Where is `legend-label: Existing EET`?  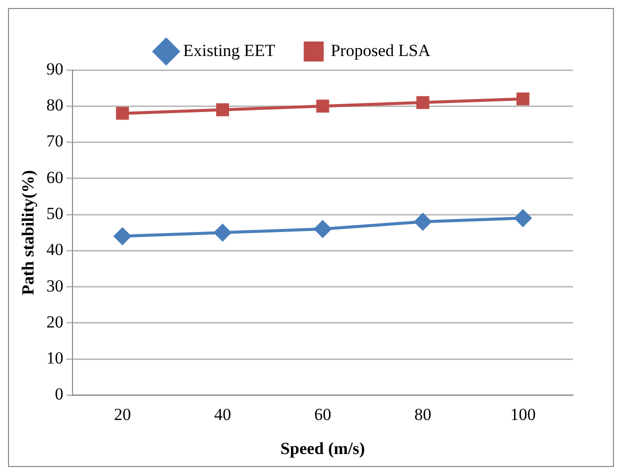
legend-label: Existing EET is located at coordinates (229, 50).